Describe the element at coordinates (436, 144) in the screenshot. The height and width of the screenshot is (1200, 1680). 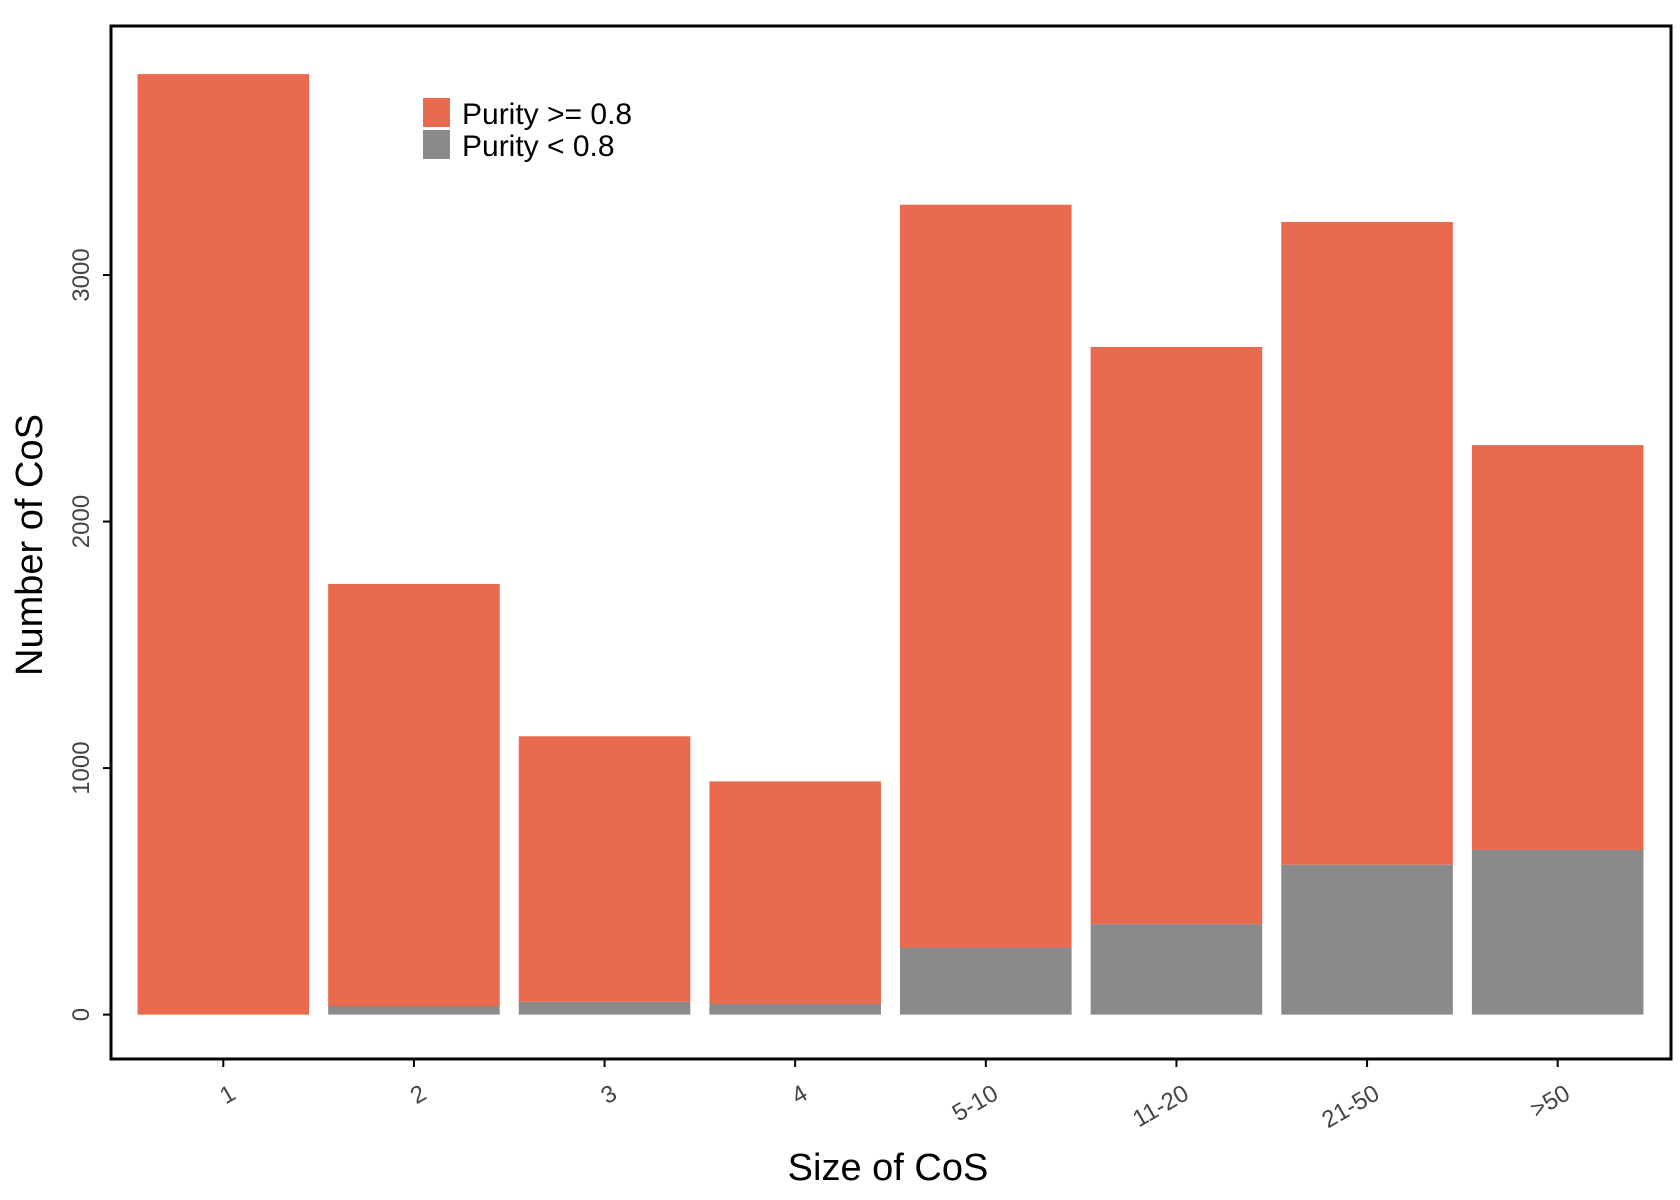
I see `legend-swatch-purity-low` at that location.